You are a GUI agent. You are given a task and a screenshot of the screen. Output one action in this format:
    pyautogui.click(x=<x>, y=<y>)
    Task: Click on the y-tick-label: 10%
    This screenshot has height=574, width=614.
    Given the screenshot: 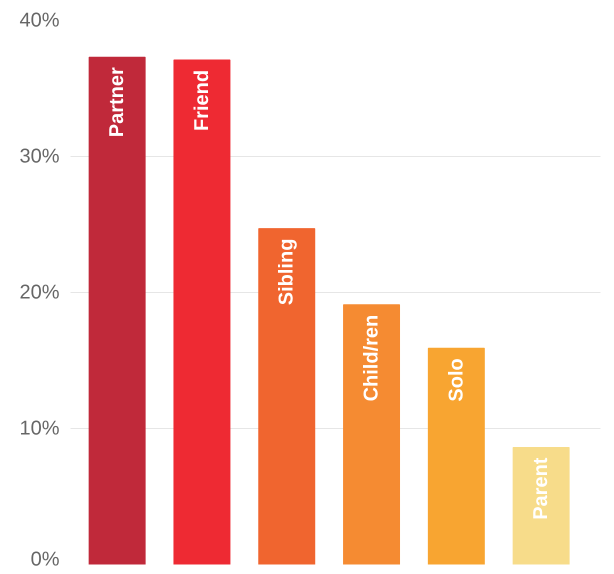 What is the action you would take?
    pyautogui.click(x=39, y=429)
    